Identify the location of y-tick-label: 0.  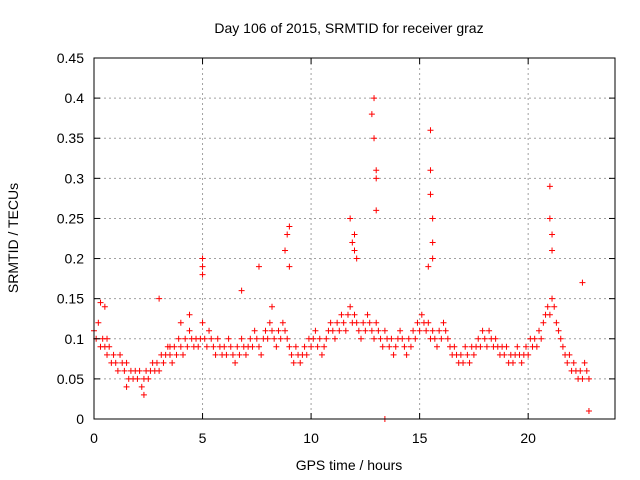
(80, 419).